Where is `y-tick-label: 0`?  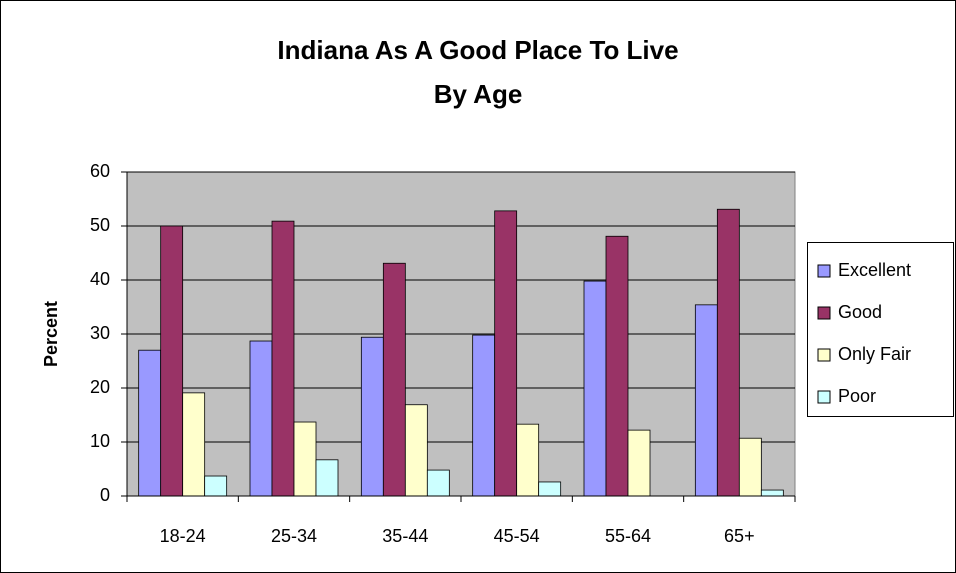
y-tick-label: 0 is located at coordinates (105, 495).